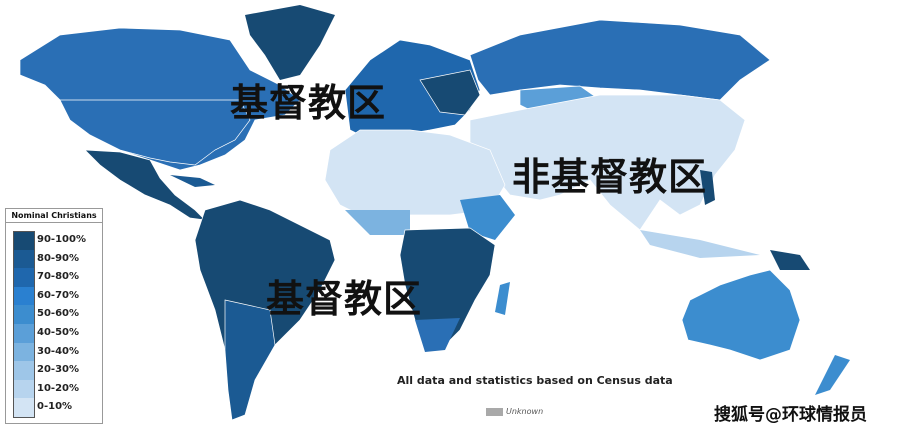  I want to click on greenland, so click(290, 42).